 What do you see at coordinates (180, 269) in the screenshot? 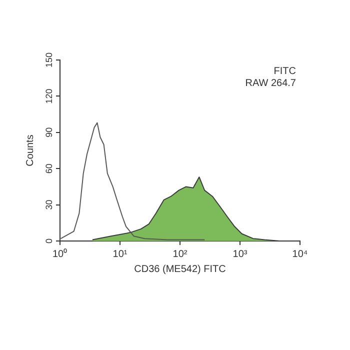
I see `x-axis-title: CD36 (ME542) FITC` at bounding box center [180, 269].